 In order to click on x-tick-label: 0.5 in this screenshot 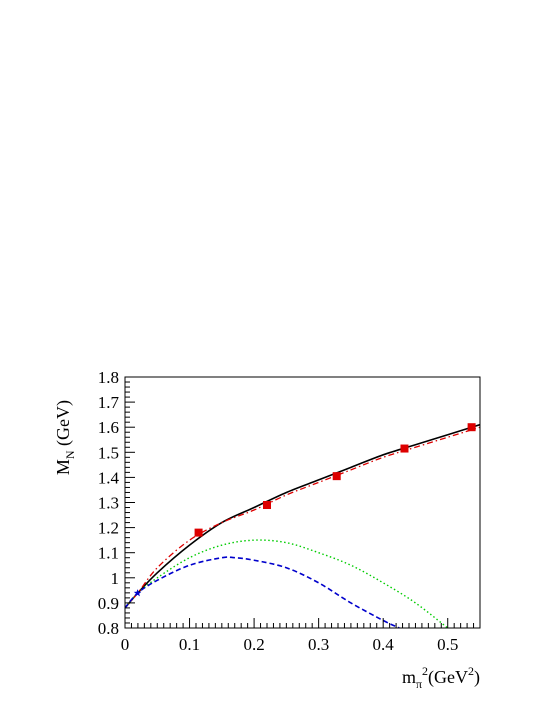, I will do `click(447, 644)`.